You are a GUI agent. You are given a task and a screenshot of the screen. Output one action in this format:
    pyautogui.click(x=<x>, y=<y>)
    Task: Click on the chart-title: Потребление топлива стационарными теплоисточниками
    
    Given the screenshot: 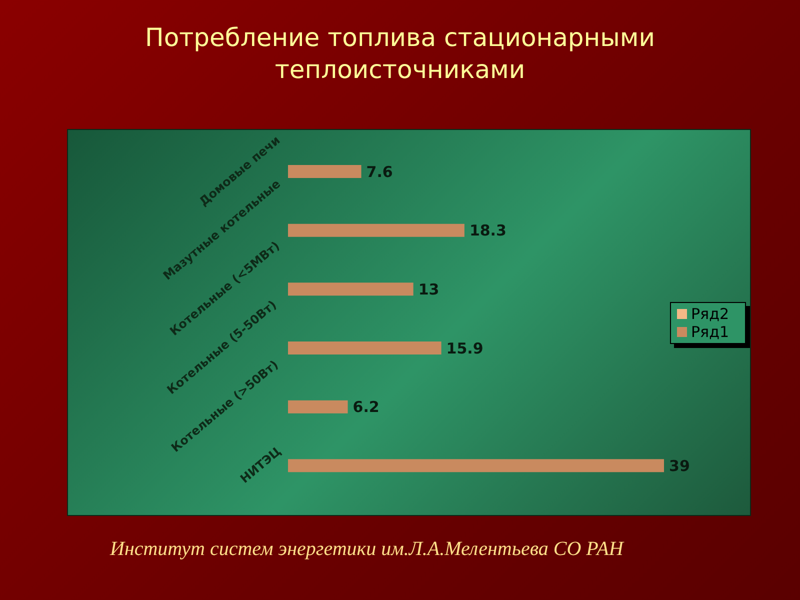 What is the action you would take?
    pyautogui.click(x=400, y=54)
    